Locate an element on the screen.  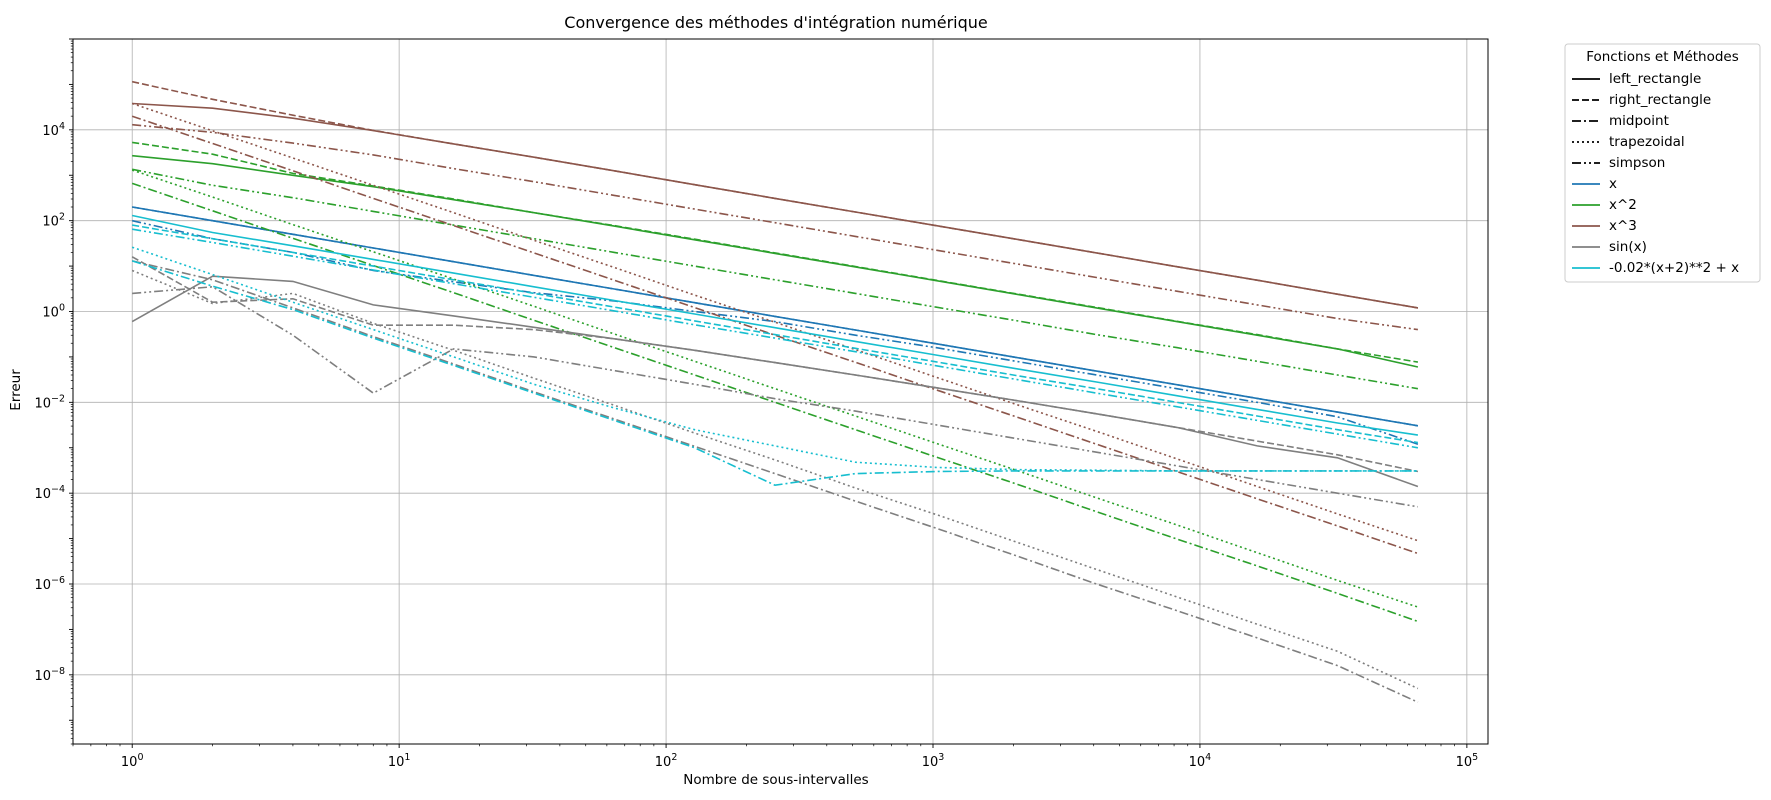
y-tick-label: 10⁻⁶ is located at coordinates (49, 584).